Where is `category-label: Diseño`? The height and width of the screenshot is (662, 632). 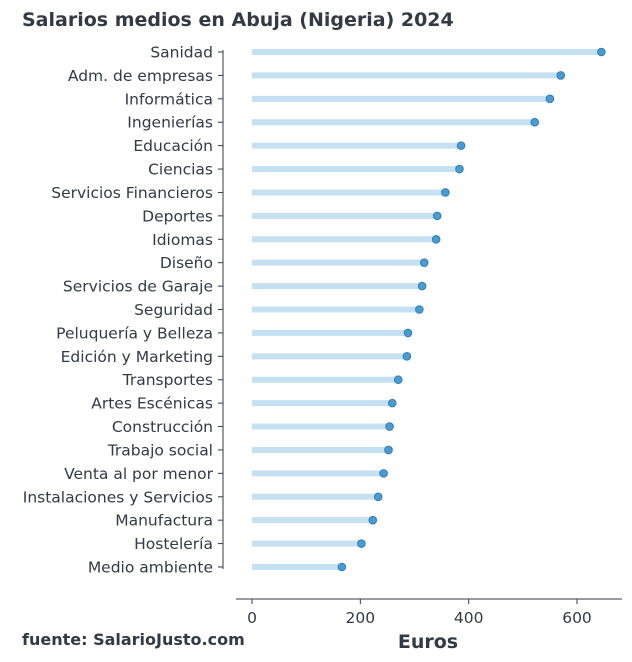
category-label: Diseño is located at coordinates (186, 263).